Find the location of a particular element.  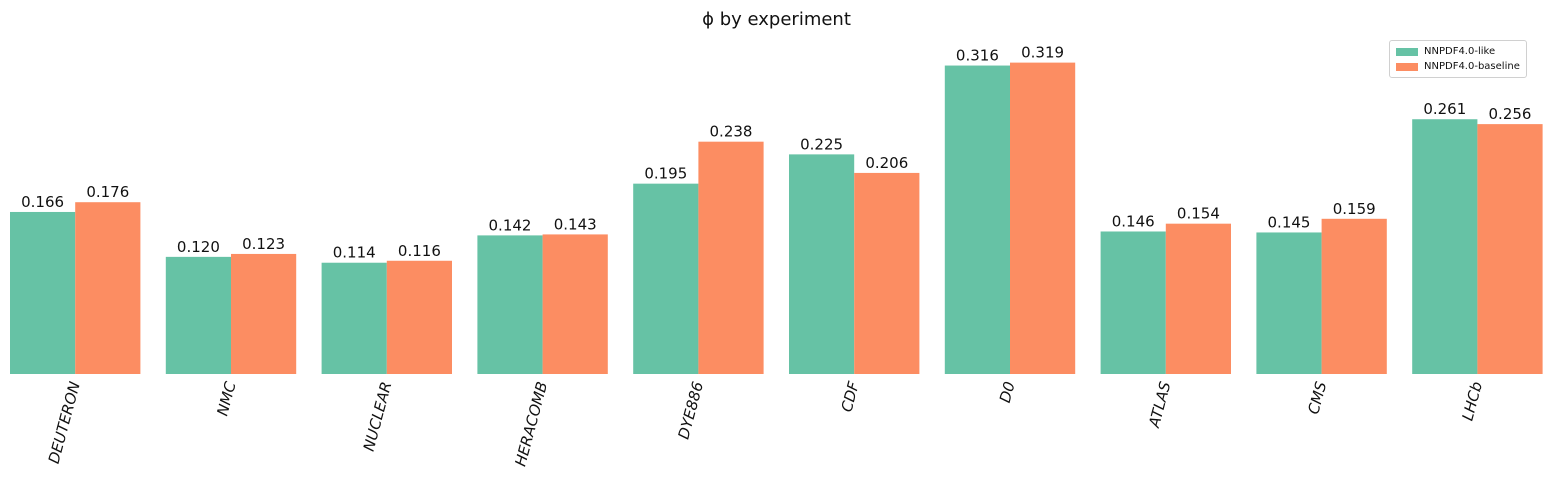

bar-d0-like is located at coordinates (977, 220).